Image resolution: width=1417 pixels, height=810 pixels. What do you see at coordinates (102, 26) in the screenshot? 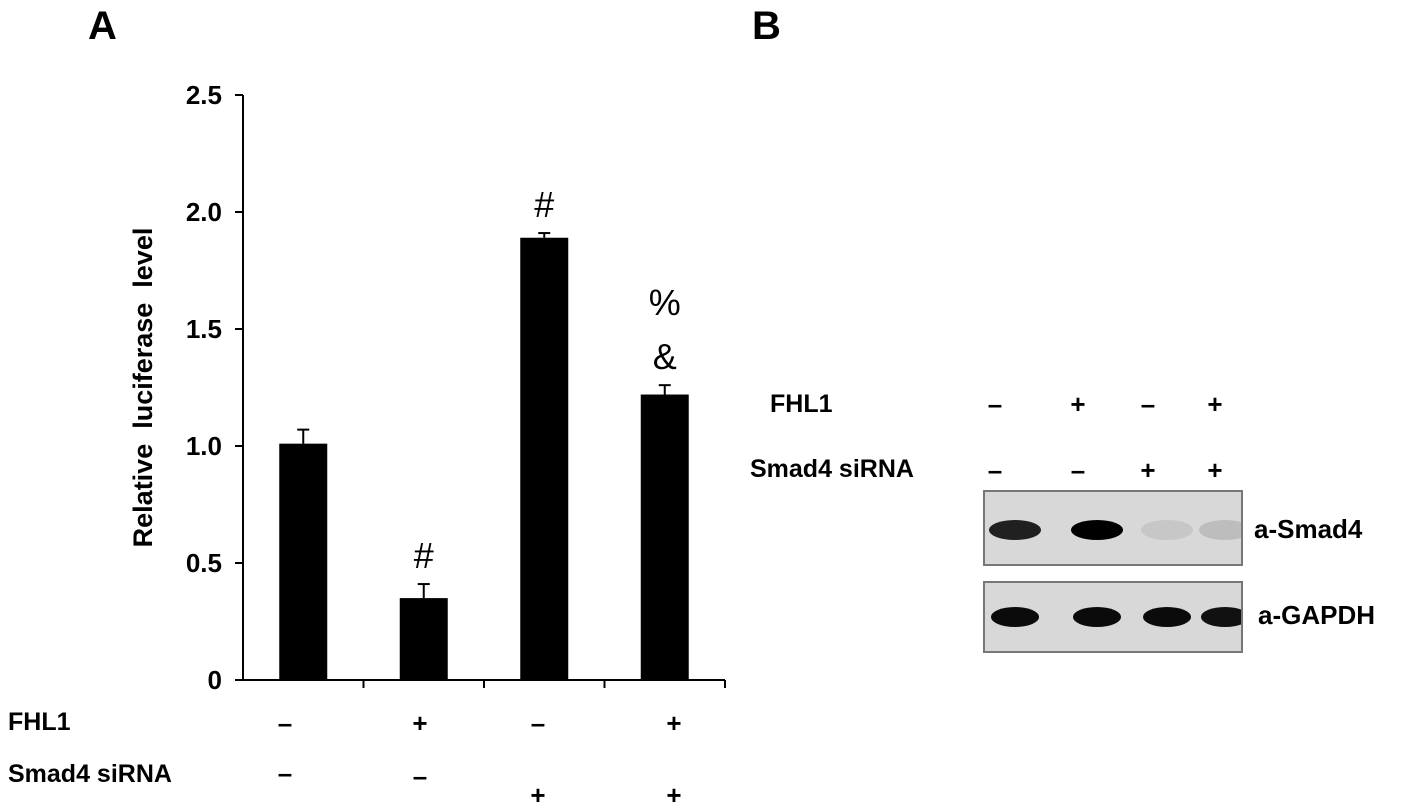
I see `panel-a-letter: A` at bounding box center [102, 26].